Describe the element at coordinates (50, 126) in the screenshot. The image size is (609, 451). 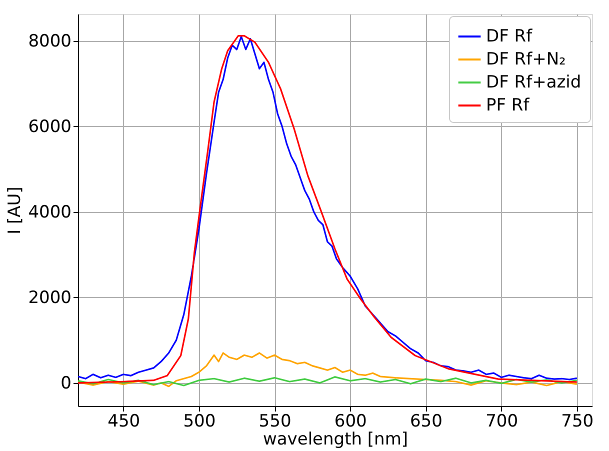
I see `y-tick-label: 6000` at that location.